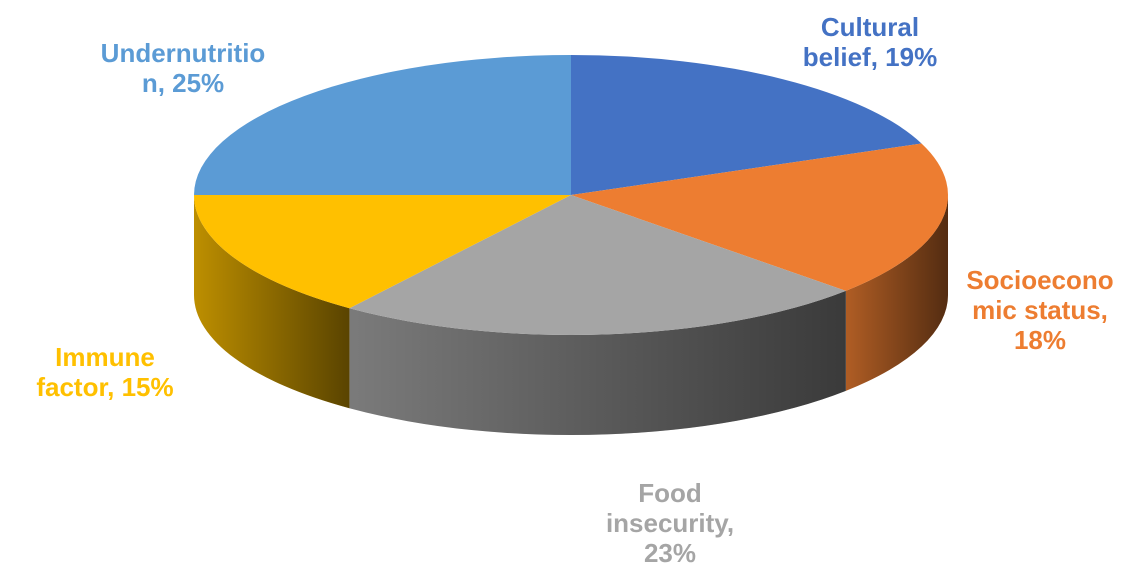 This screenshot has width=1139, height=573. Describe the element at coordinates (670, 553) in the screenshot. I see `label-line: 23%` at that location.